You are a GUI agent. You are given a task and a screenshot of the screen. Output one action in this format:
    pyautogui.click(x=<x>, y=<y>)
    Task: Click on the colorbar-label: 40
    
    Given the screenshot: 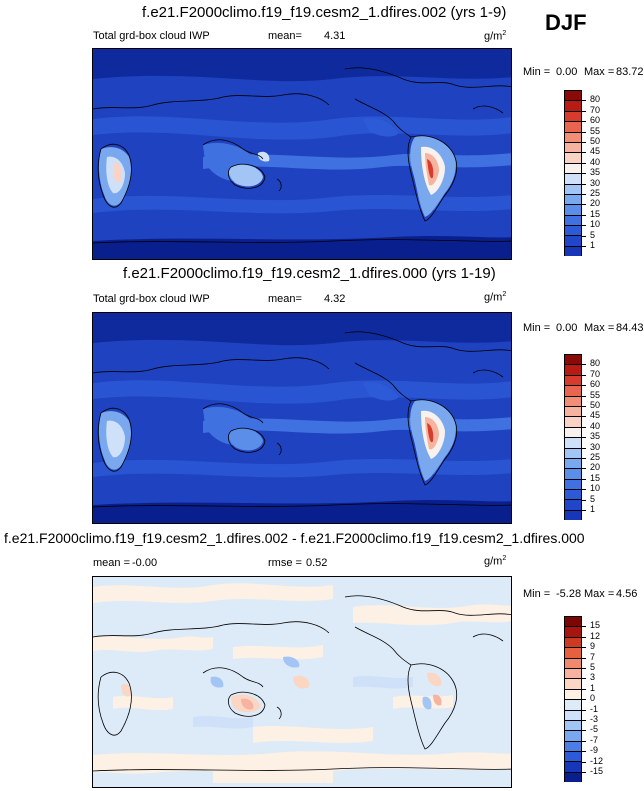 What is the action you would take?
    pyautogui.click(x=595, y=425)
    